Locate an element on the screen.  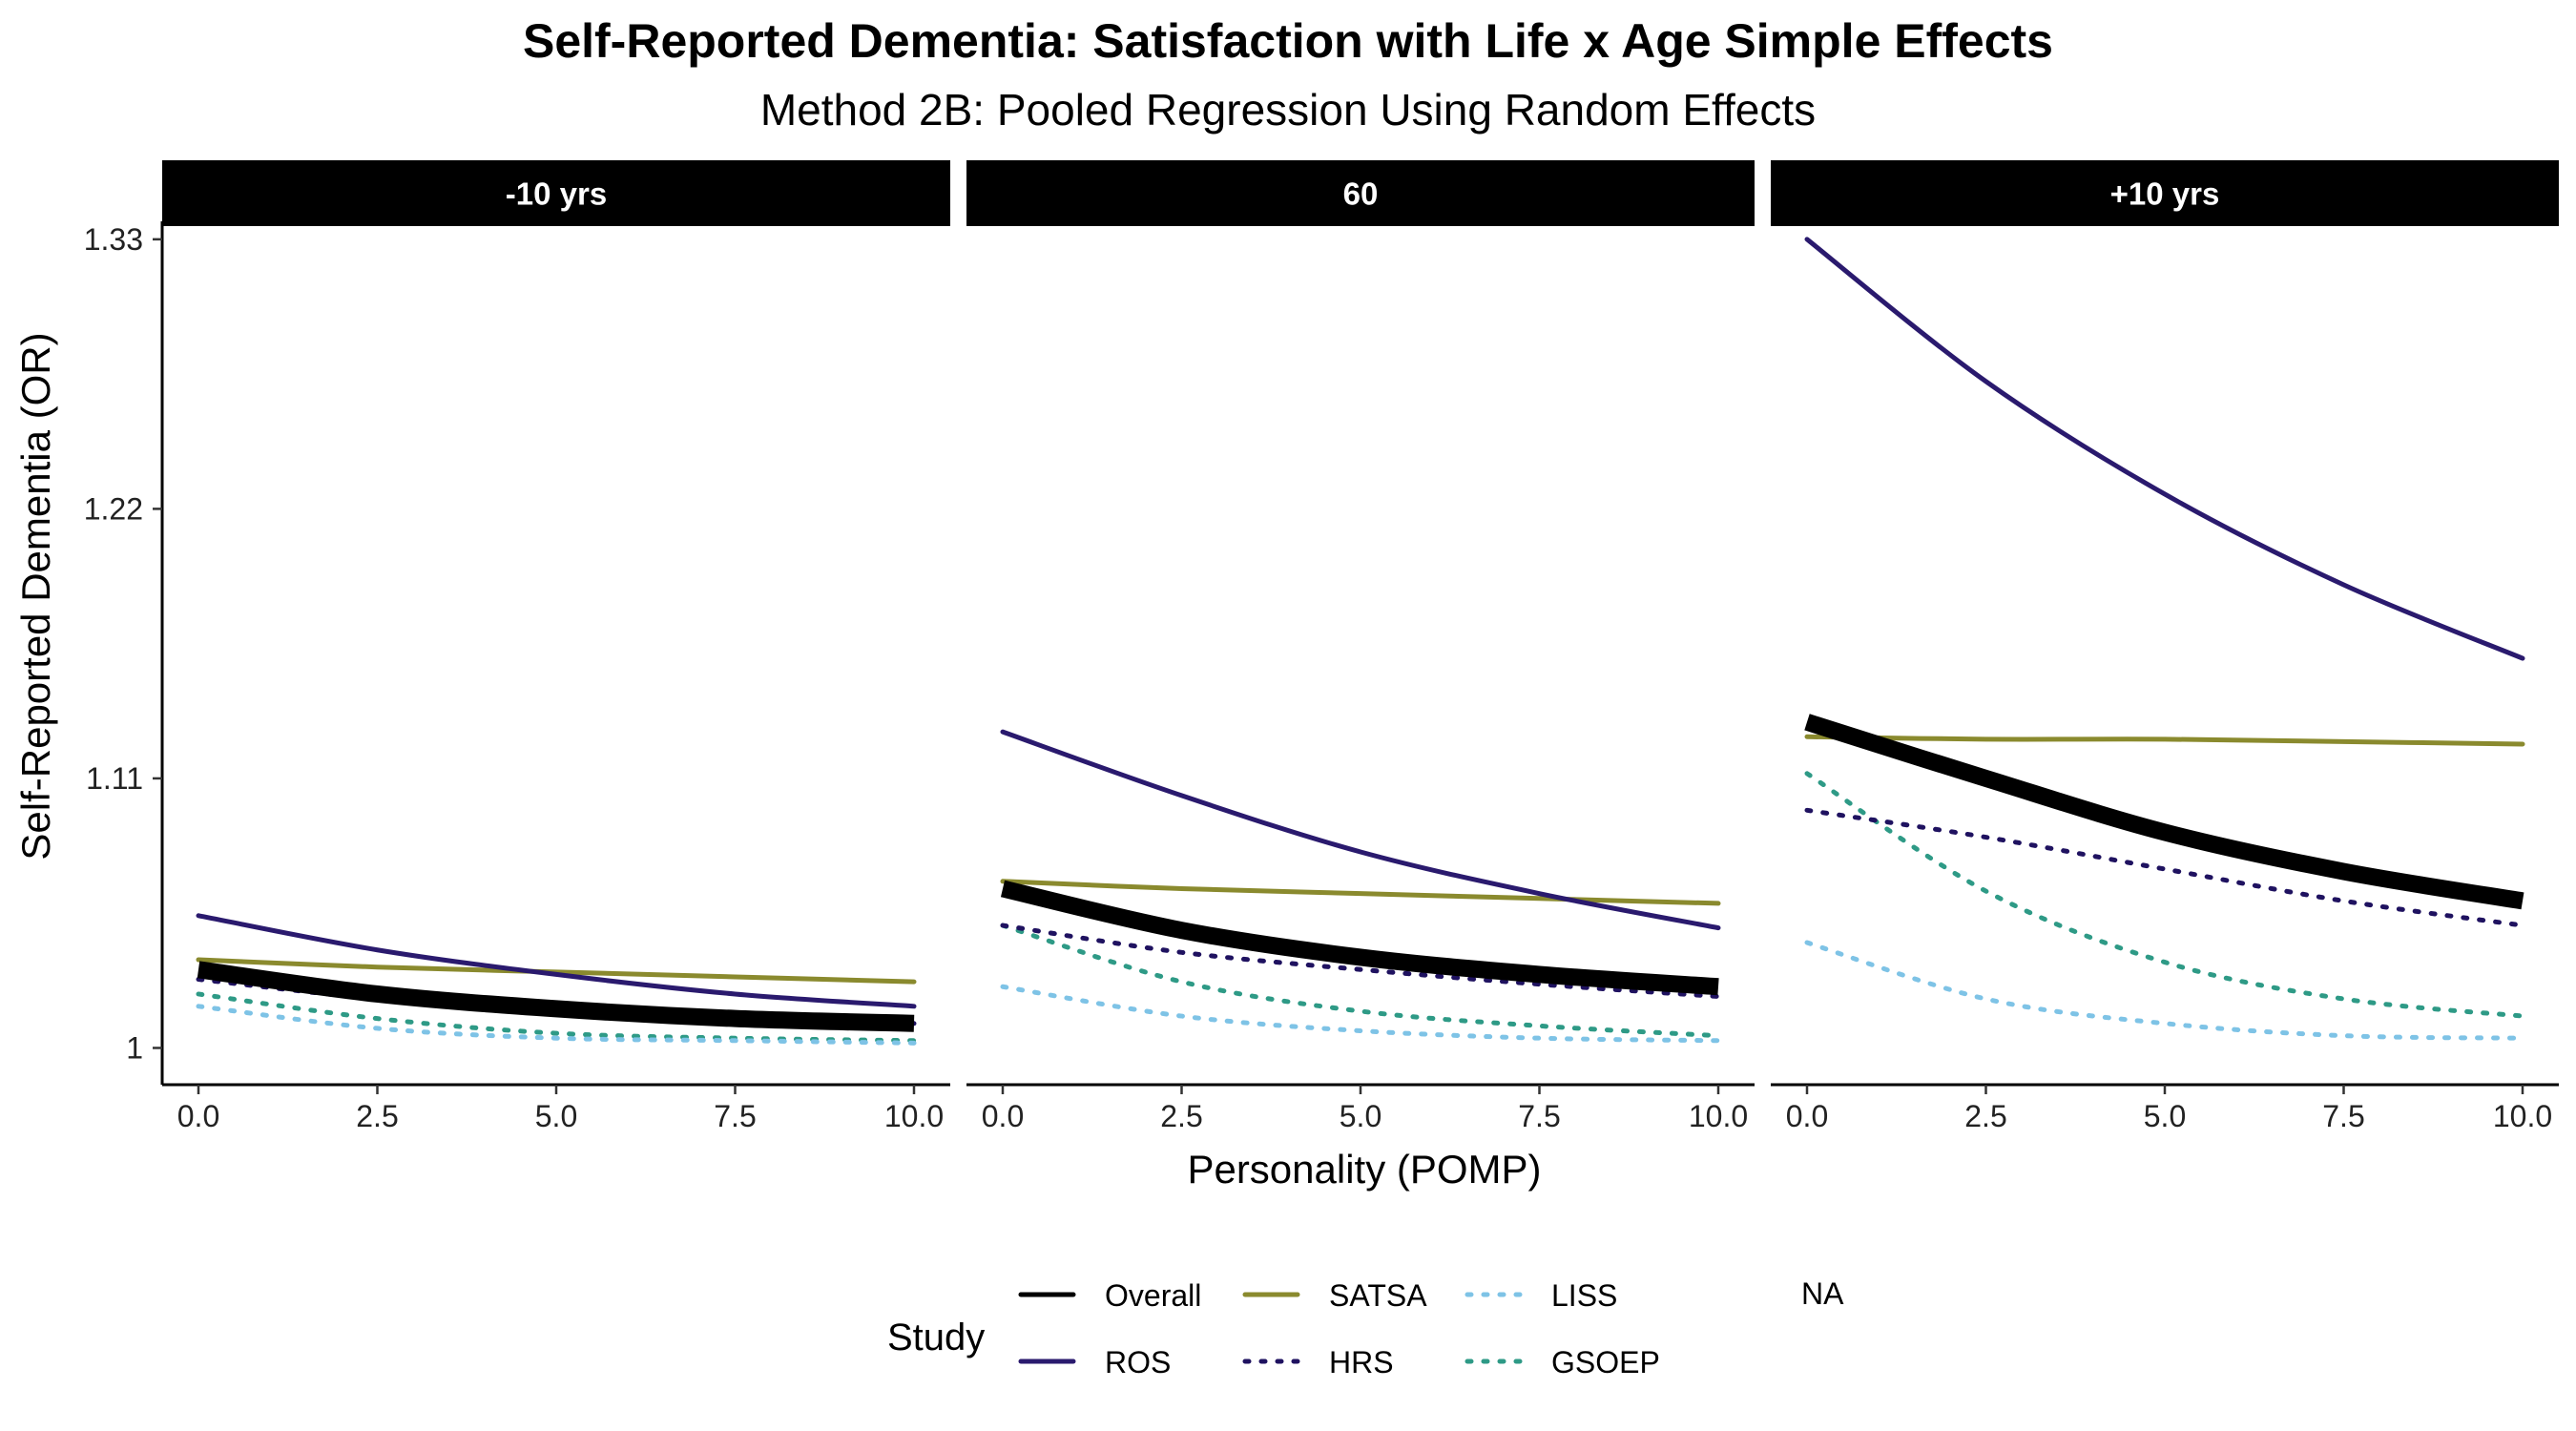
legend-label: ROS is located at coordinates (1138, 1362).